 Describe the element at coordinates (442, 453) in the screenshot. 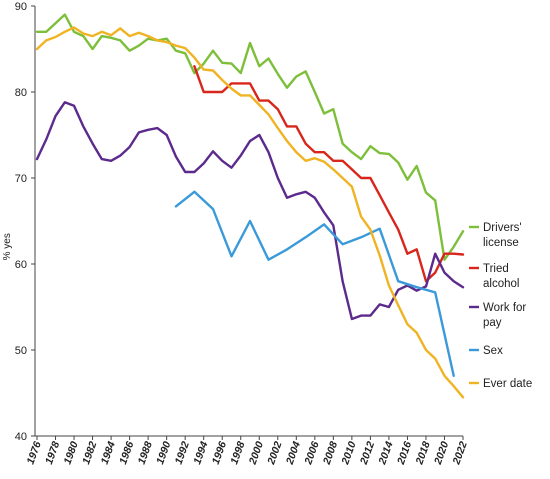

I see `x-tick-label: 2020` at that location.